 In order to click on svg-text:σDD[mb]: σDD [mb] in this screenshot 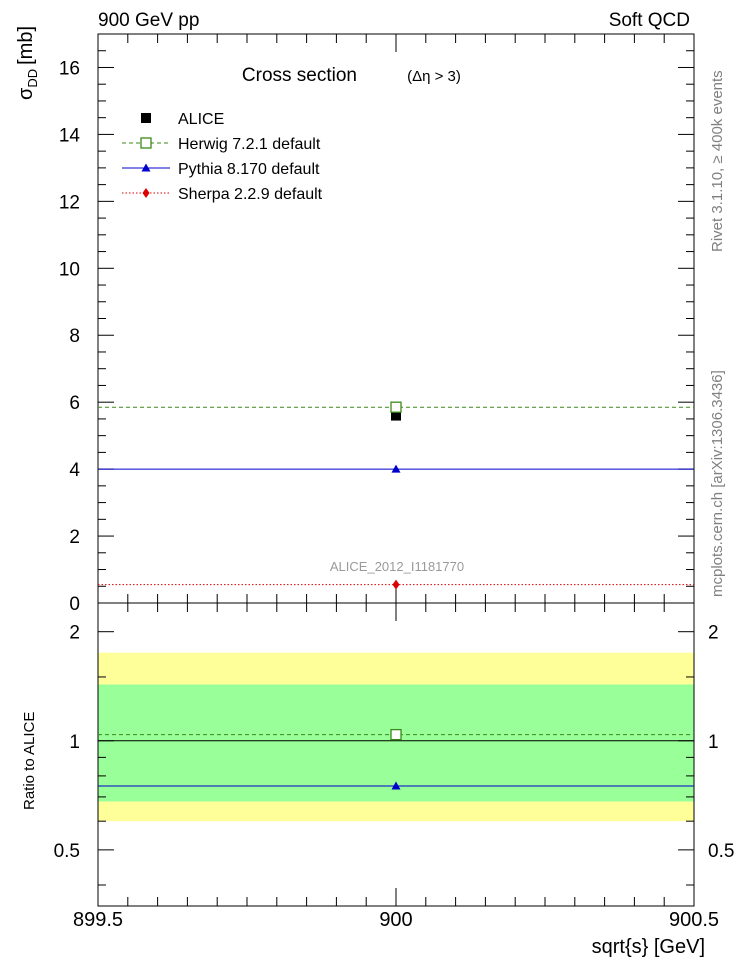, I will do `click(27, 63)`.